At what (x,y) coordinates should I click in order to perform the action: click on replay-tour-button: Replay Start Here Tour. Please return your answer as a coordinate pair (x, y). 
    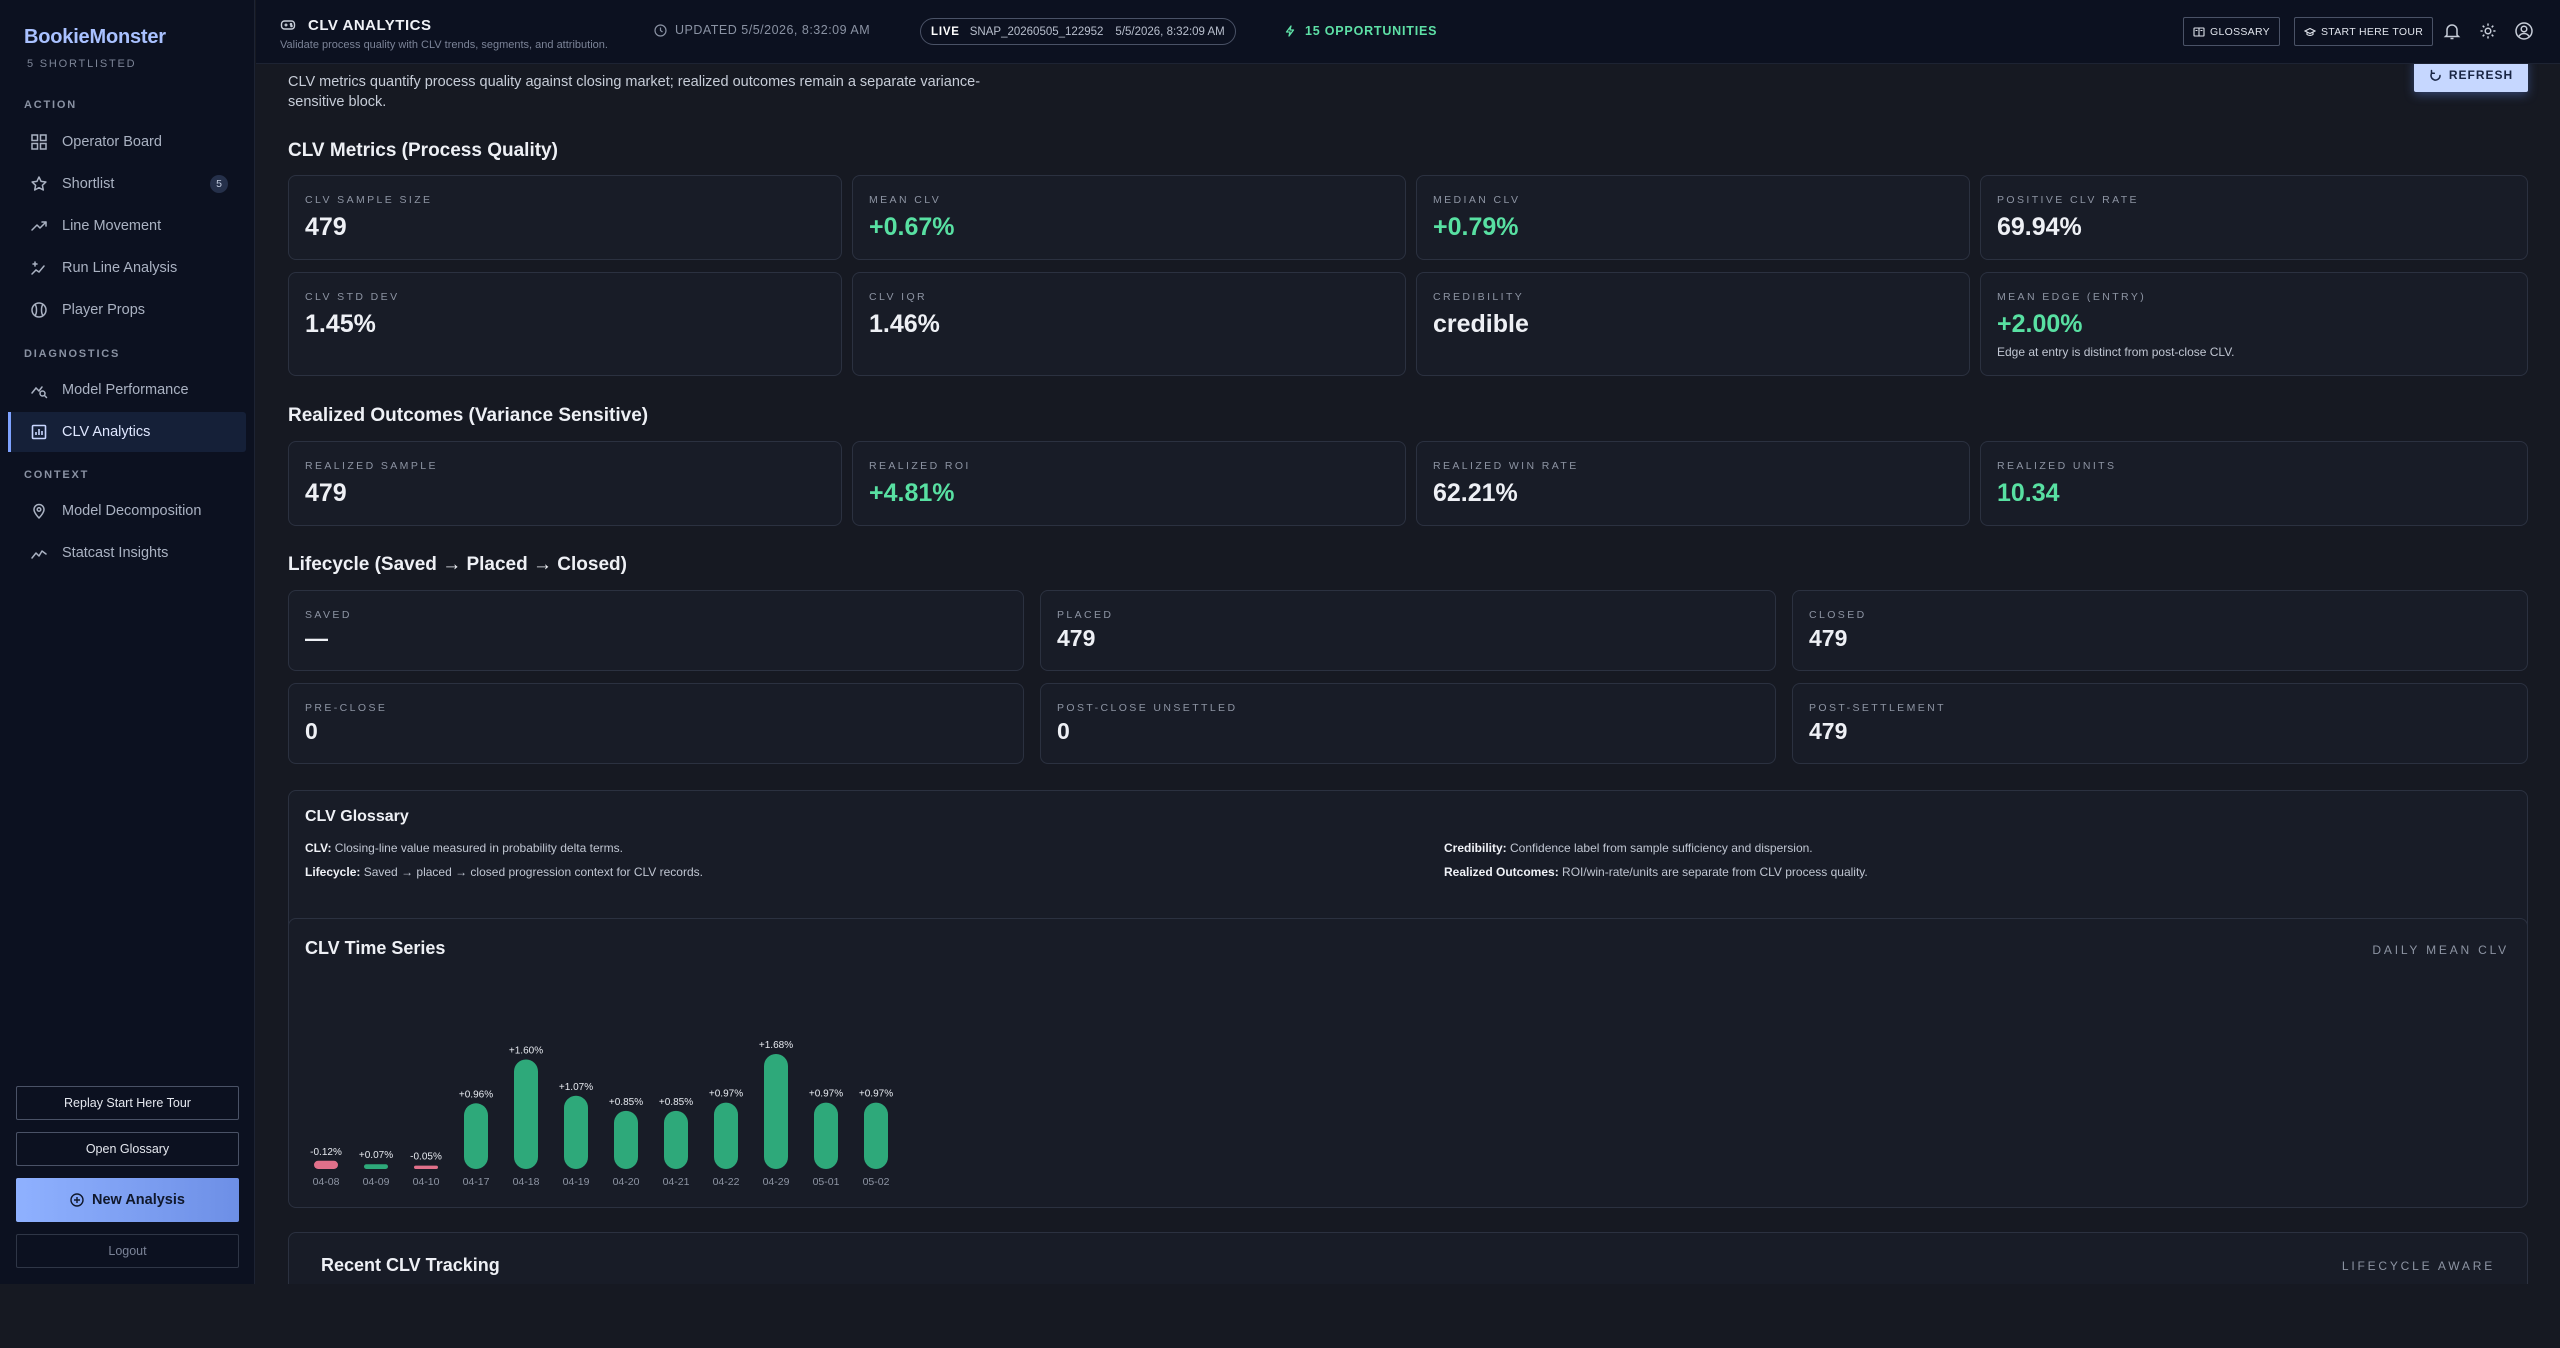
    Looking at the image, I should click on (127, 1103).